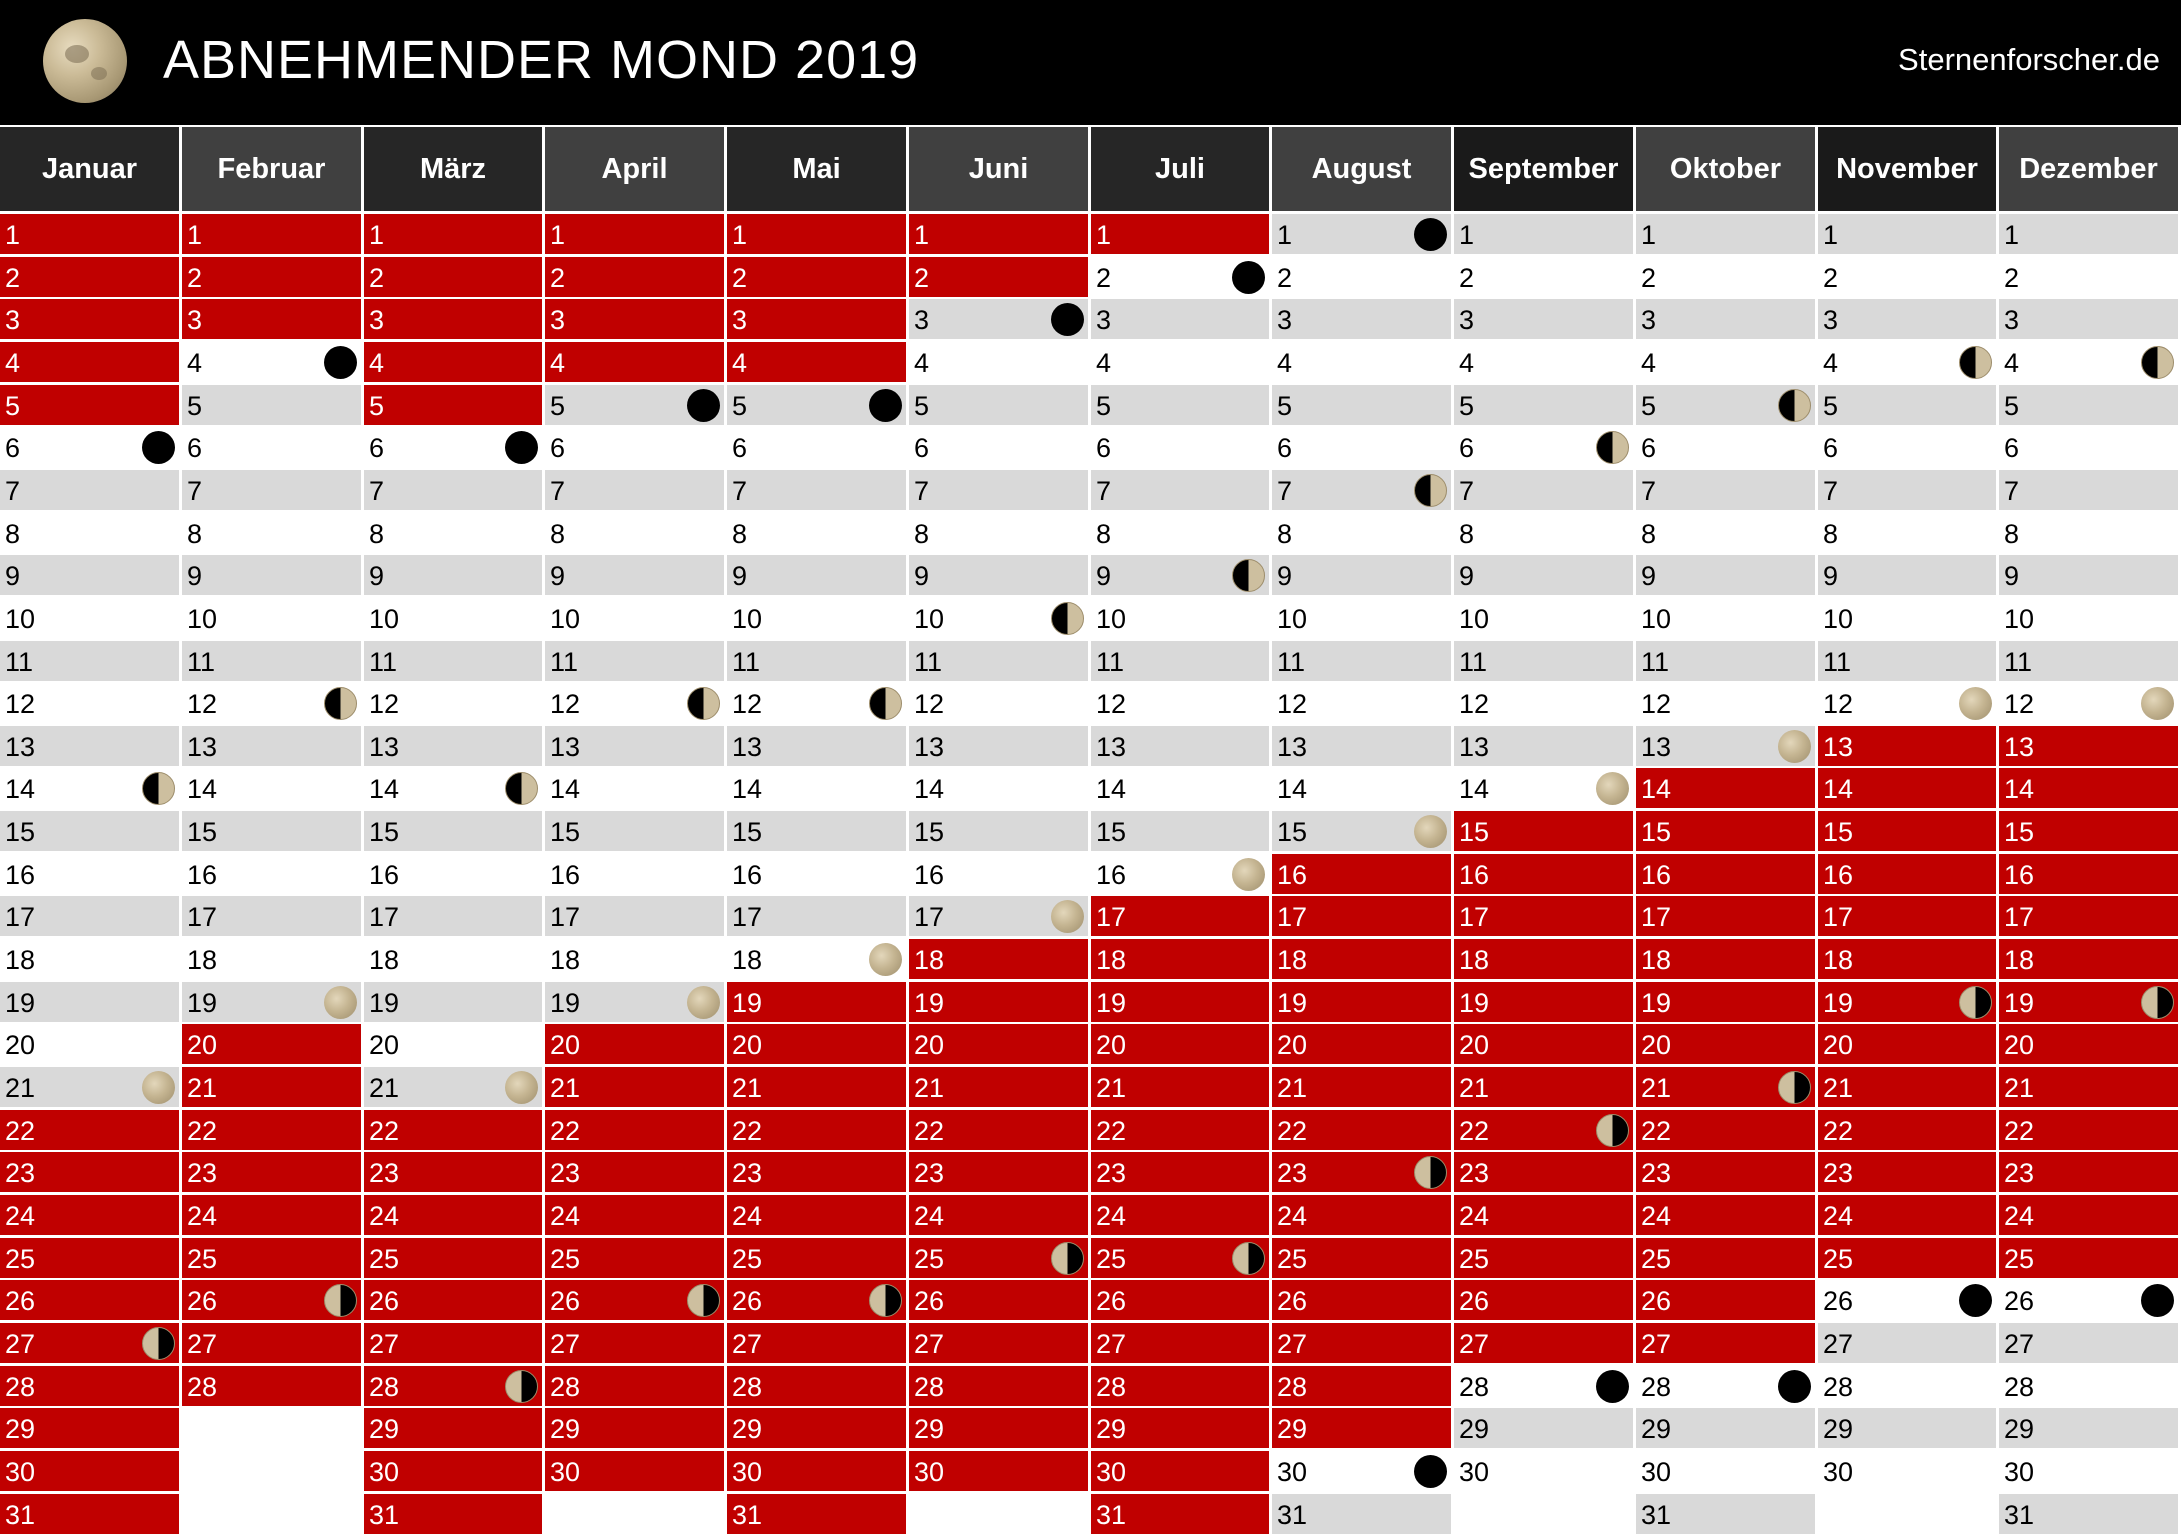 Image resolution: width=2181 pixels, height=1537 pixels. What do you see at coordinates (634, 831) in the screenshot?
I see `day-cell: 15` at bounding box center [634, 831].